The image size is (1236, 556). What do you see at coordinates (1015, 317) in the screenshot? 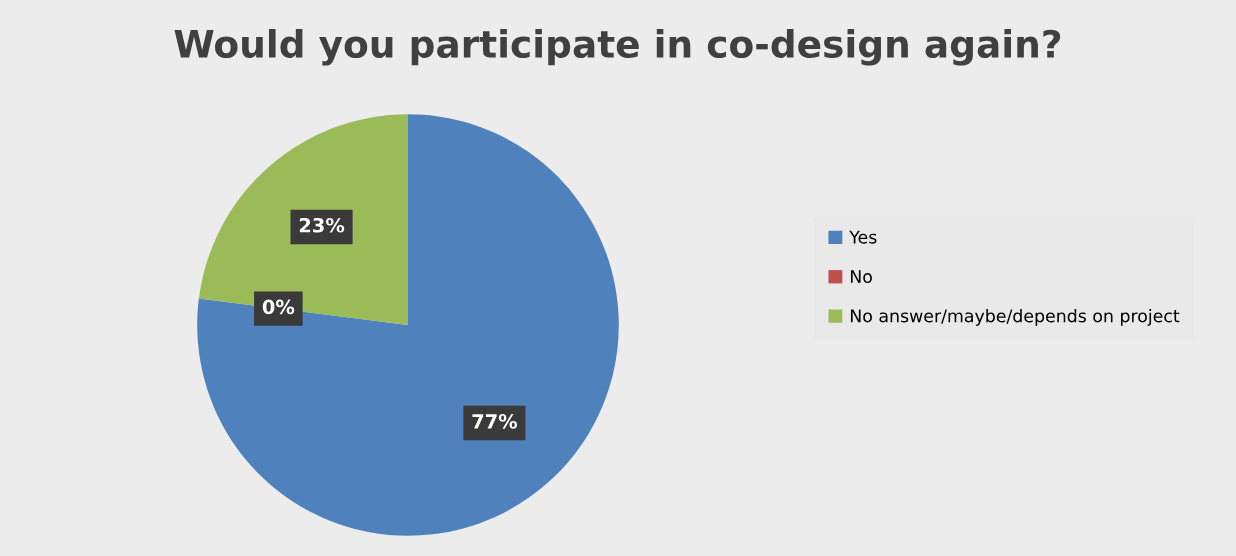
I see `legend-label: No answer/maybe/depends on project` at bounding box center [1015, 317].